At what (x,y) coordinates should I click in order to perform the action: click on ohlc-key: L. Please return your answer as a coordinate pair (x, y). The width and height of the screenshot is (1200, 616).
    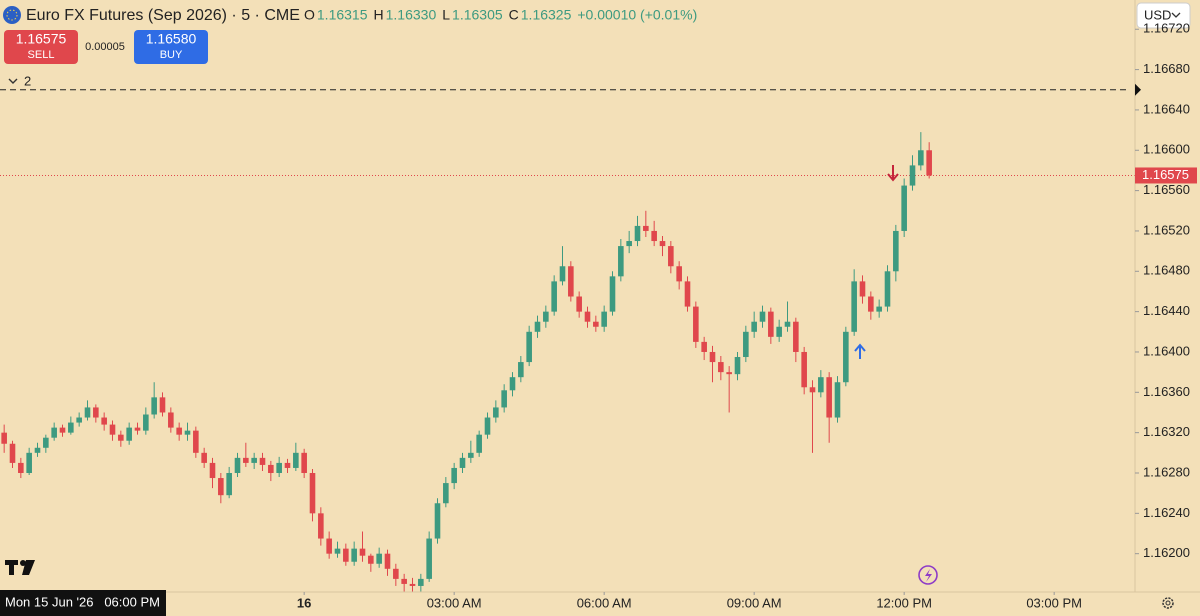
    Looking at the image, I should click on (446, 15).